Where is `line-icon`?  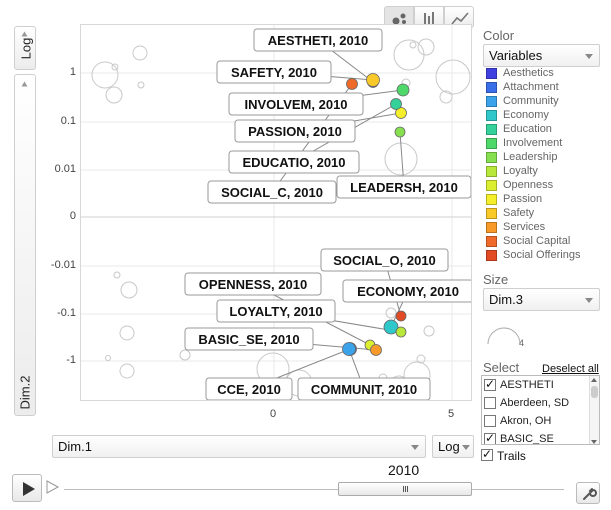 line-icon is located at coordinates (460, 18).